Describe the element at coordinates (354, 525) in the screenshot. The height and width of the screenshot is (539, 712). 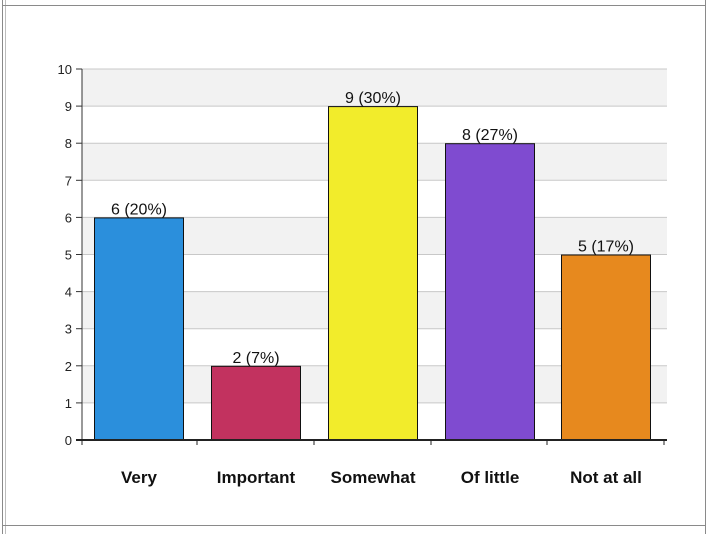
I see `frame-border-bottom` at that location.